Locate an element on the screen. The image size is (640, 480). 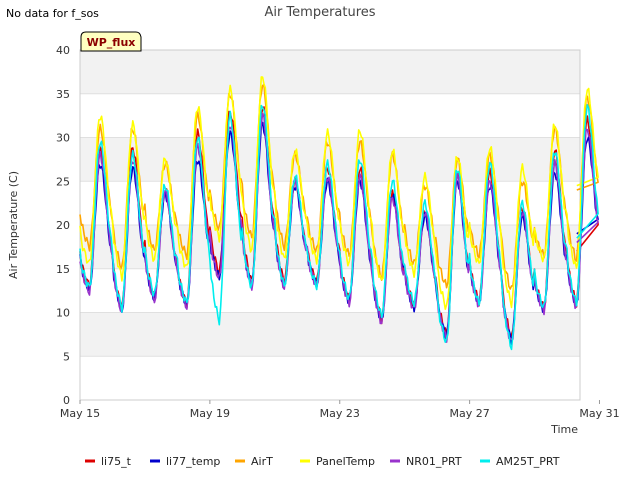
y-tick-label: 0 is located at coordinates (66, 400).